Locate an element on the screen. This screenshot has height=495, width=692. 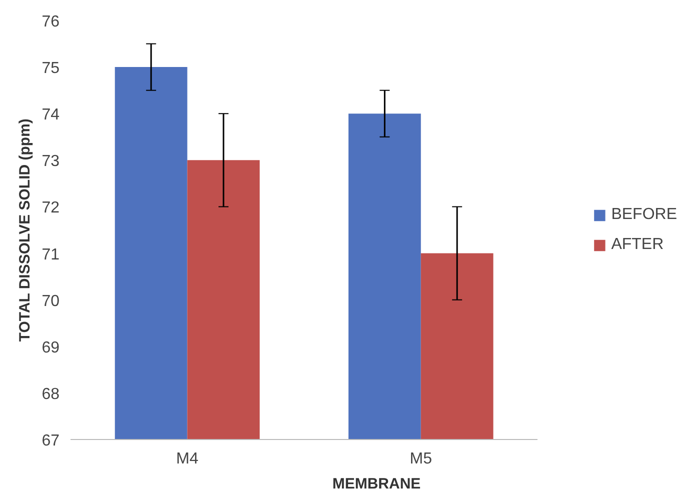
y-axis-title: TOTAL DISSOLVE SOLID (ppm) is located at coordinates (25, 230).